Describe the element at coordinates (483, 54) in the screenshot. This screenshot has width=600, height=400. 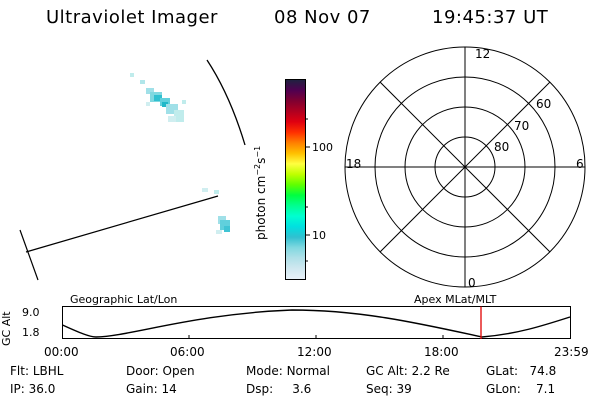
I see `mlt-label-12: 12` at that location.